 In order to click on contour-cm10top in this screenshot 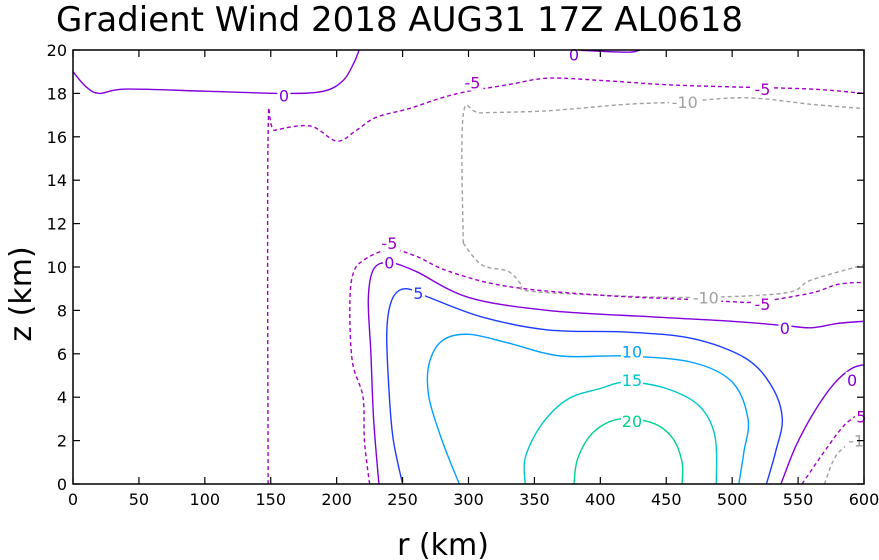, I will do `click(662, 170)`.